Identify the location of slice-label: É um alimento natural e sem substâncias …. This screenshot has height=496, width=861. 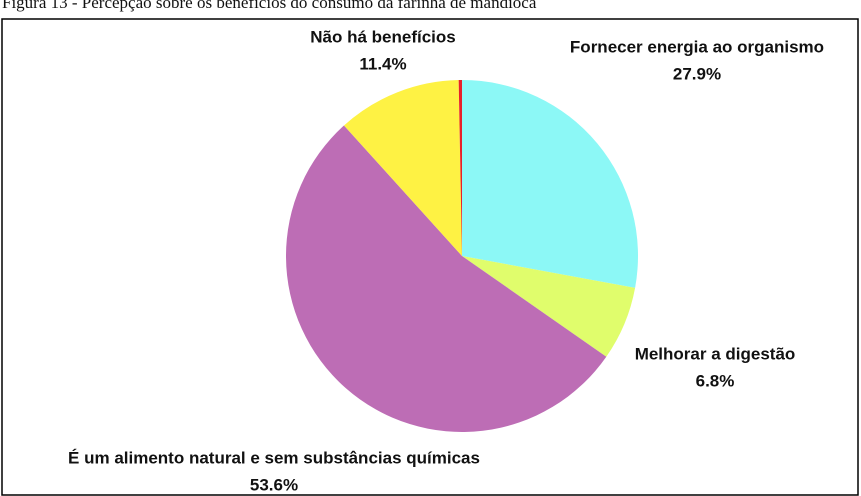
(274, 457).